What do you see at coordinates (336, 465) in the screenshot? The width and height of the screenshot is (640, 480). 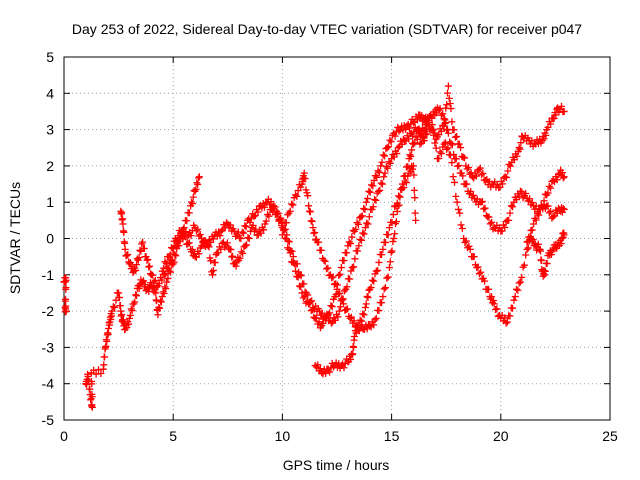 I see `x-axis-label: GPS time / hours` at bounding box center [336, 465].